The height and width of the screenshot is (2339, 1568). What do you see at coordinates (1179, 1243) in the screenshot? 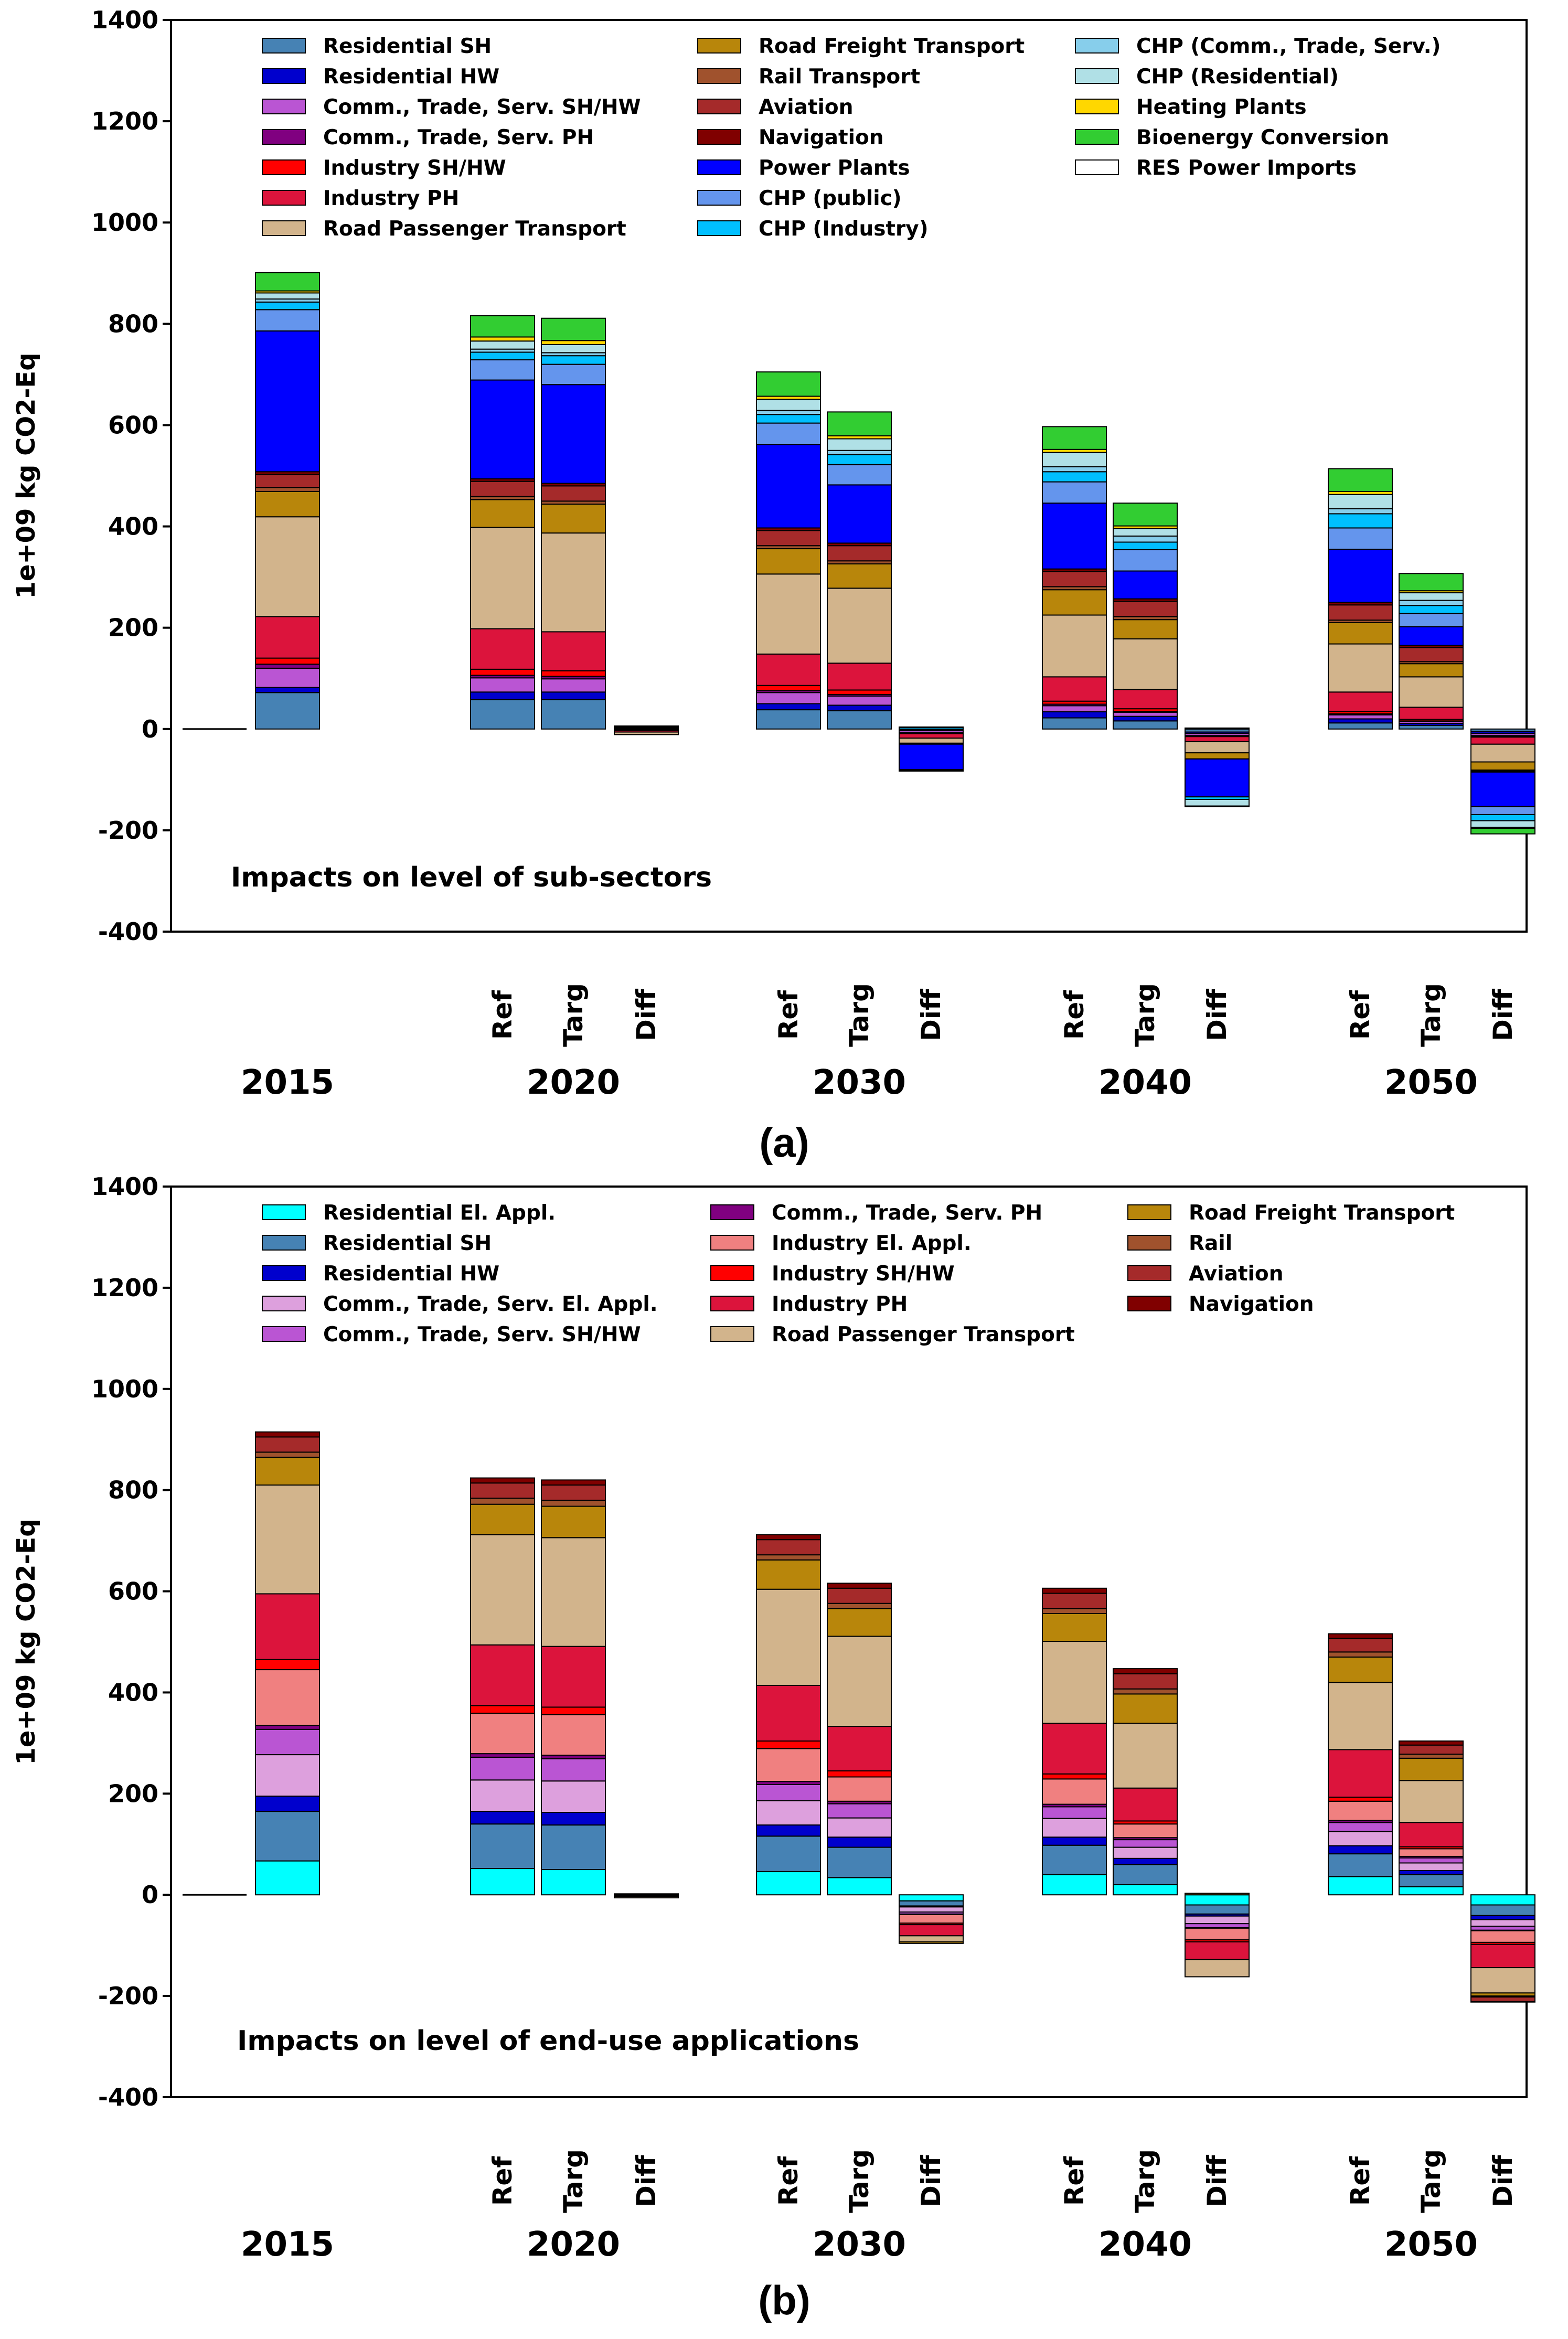
I see `legend-item: Rail` at bounding box center [1179, 1243].